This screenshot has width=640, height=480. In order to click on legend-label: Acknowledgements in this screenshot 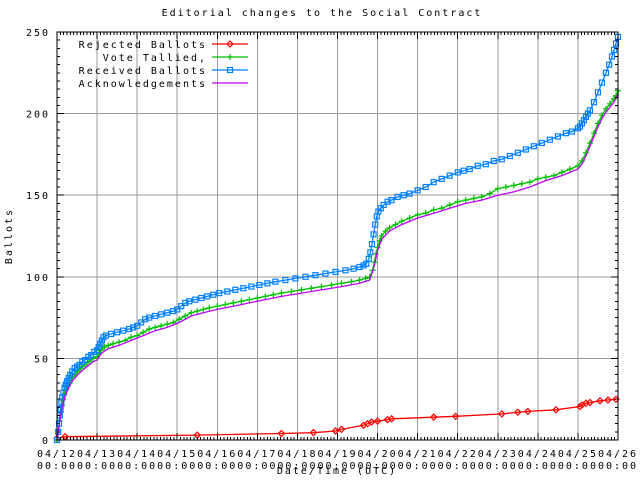, I will do `click(143, 84)`.